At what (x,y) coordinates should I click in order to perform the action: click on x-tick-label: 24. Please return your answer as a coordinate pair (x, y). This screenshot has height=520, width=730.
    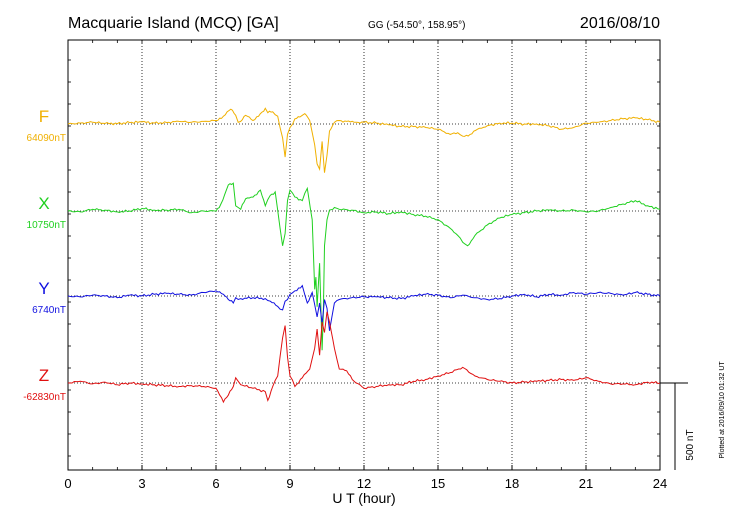
    Looking at the image, I should click on (660, 483).